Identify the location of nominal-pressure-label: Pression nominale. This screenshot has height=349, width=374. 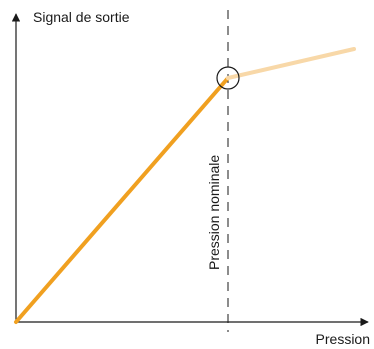
(214, 212).